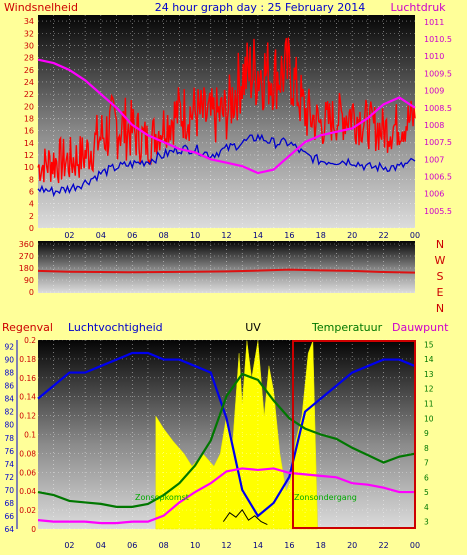 The height and width of the screenshot is (555, 467). Describe the element at coordinates (9, 386) in the screenshot. I see `y-tick-label-luchtvochtigheid: 86` at that location.